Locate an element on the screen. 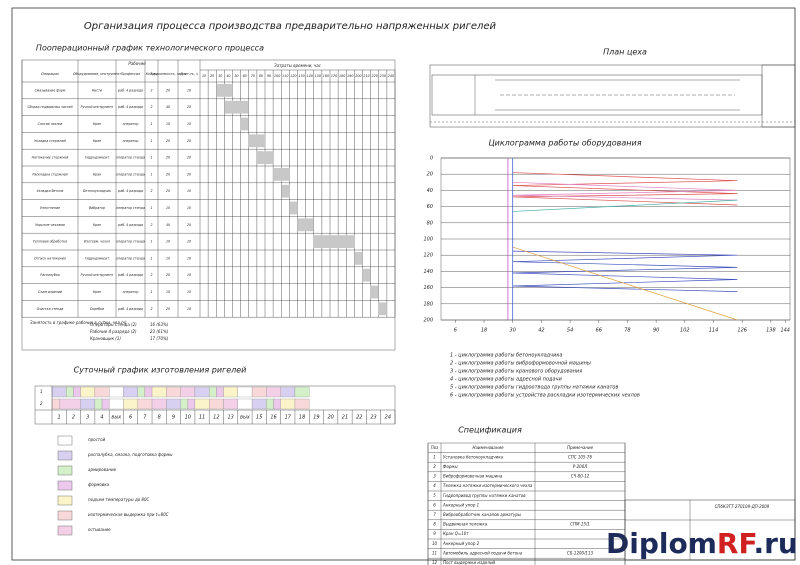  y-tick-label: 120 is located at coordinates (428, 256).